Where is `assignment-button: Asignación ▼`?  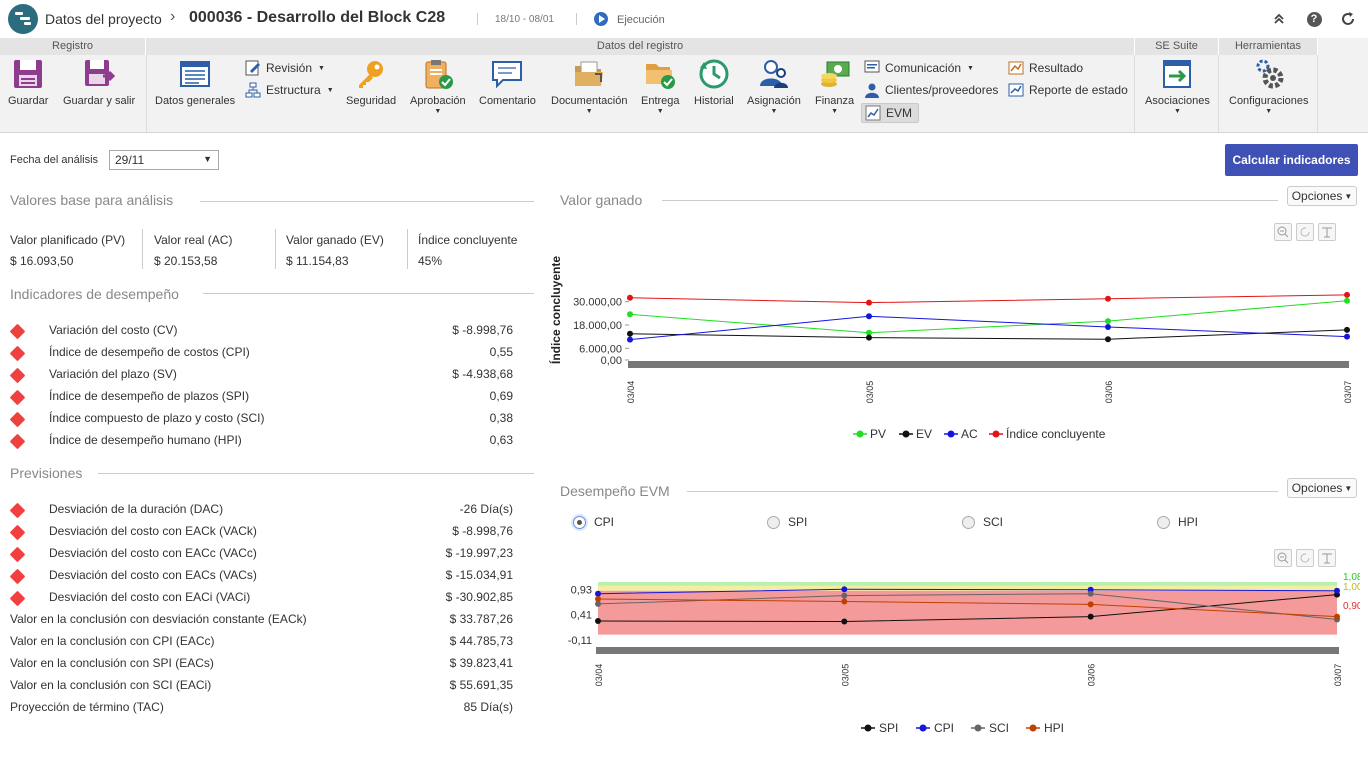 assignment-button: Asignación ▼ is located at coordinates (774, 86).